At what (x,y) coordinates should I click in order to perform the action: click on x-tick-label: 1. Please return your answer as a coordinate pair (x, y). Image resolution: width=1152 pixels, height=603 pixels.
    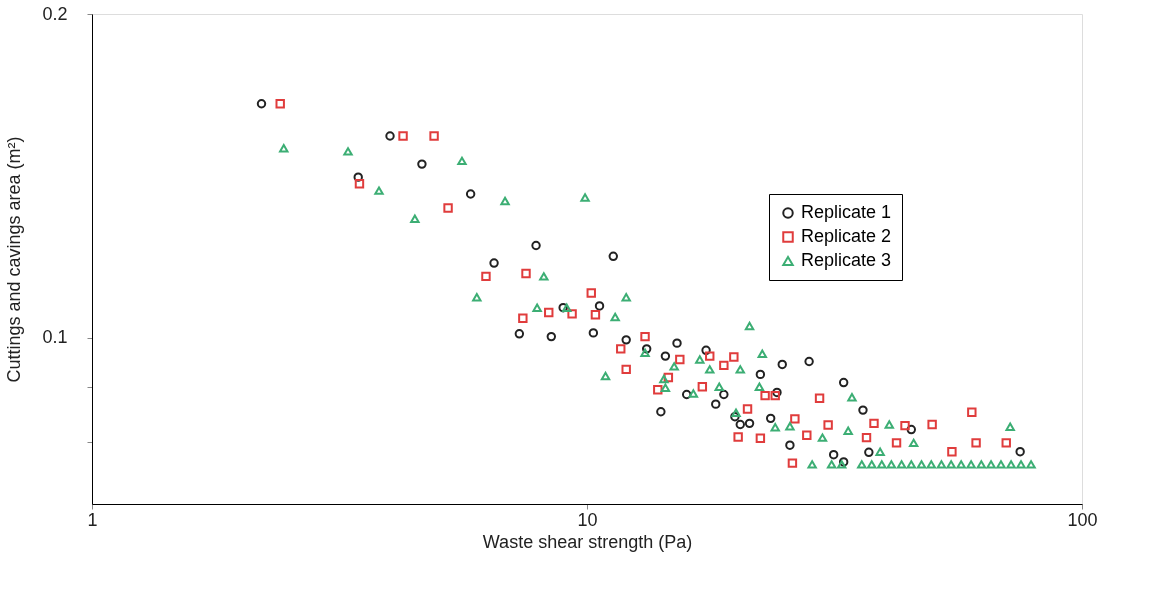
    Looking at the image, I should click on (92, 519).